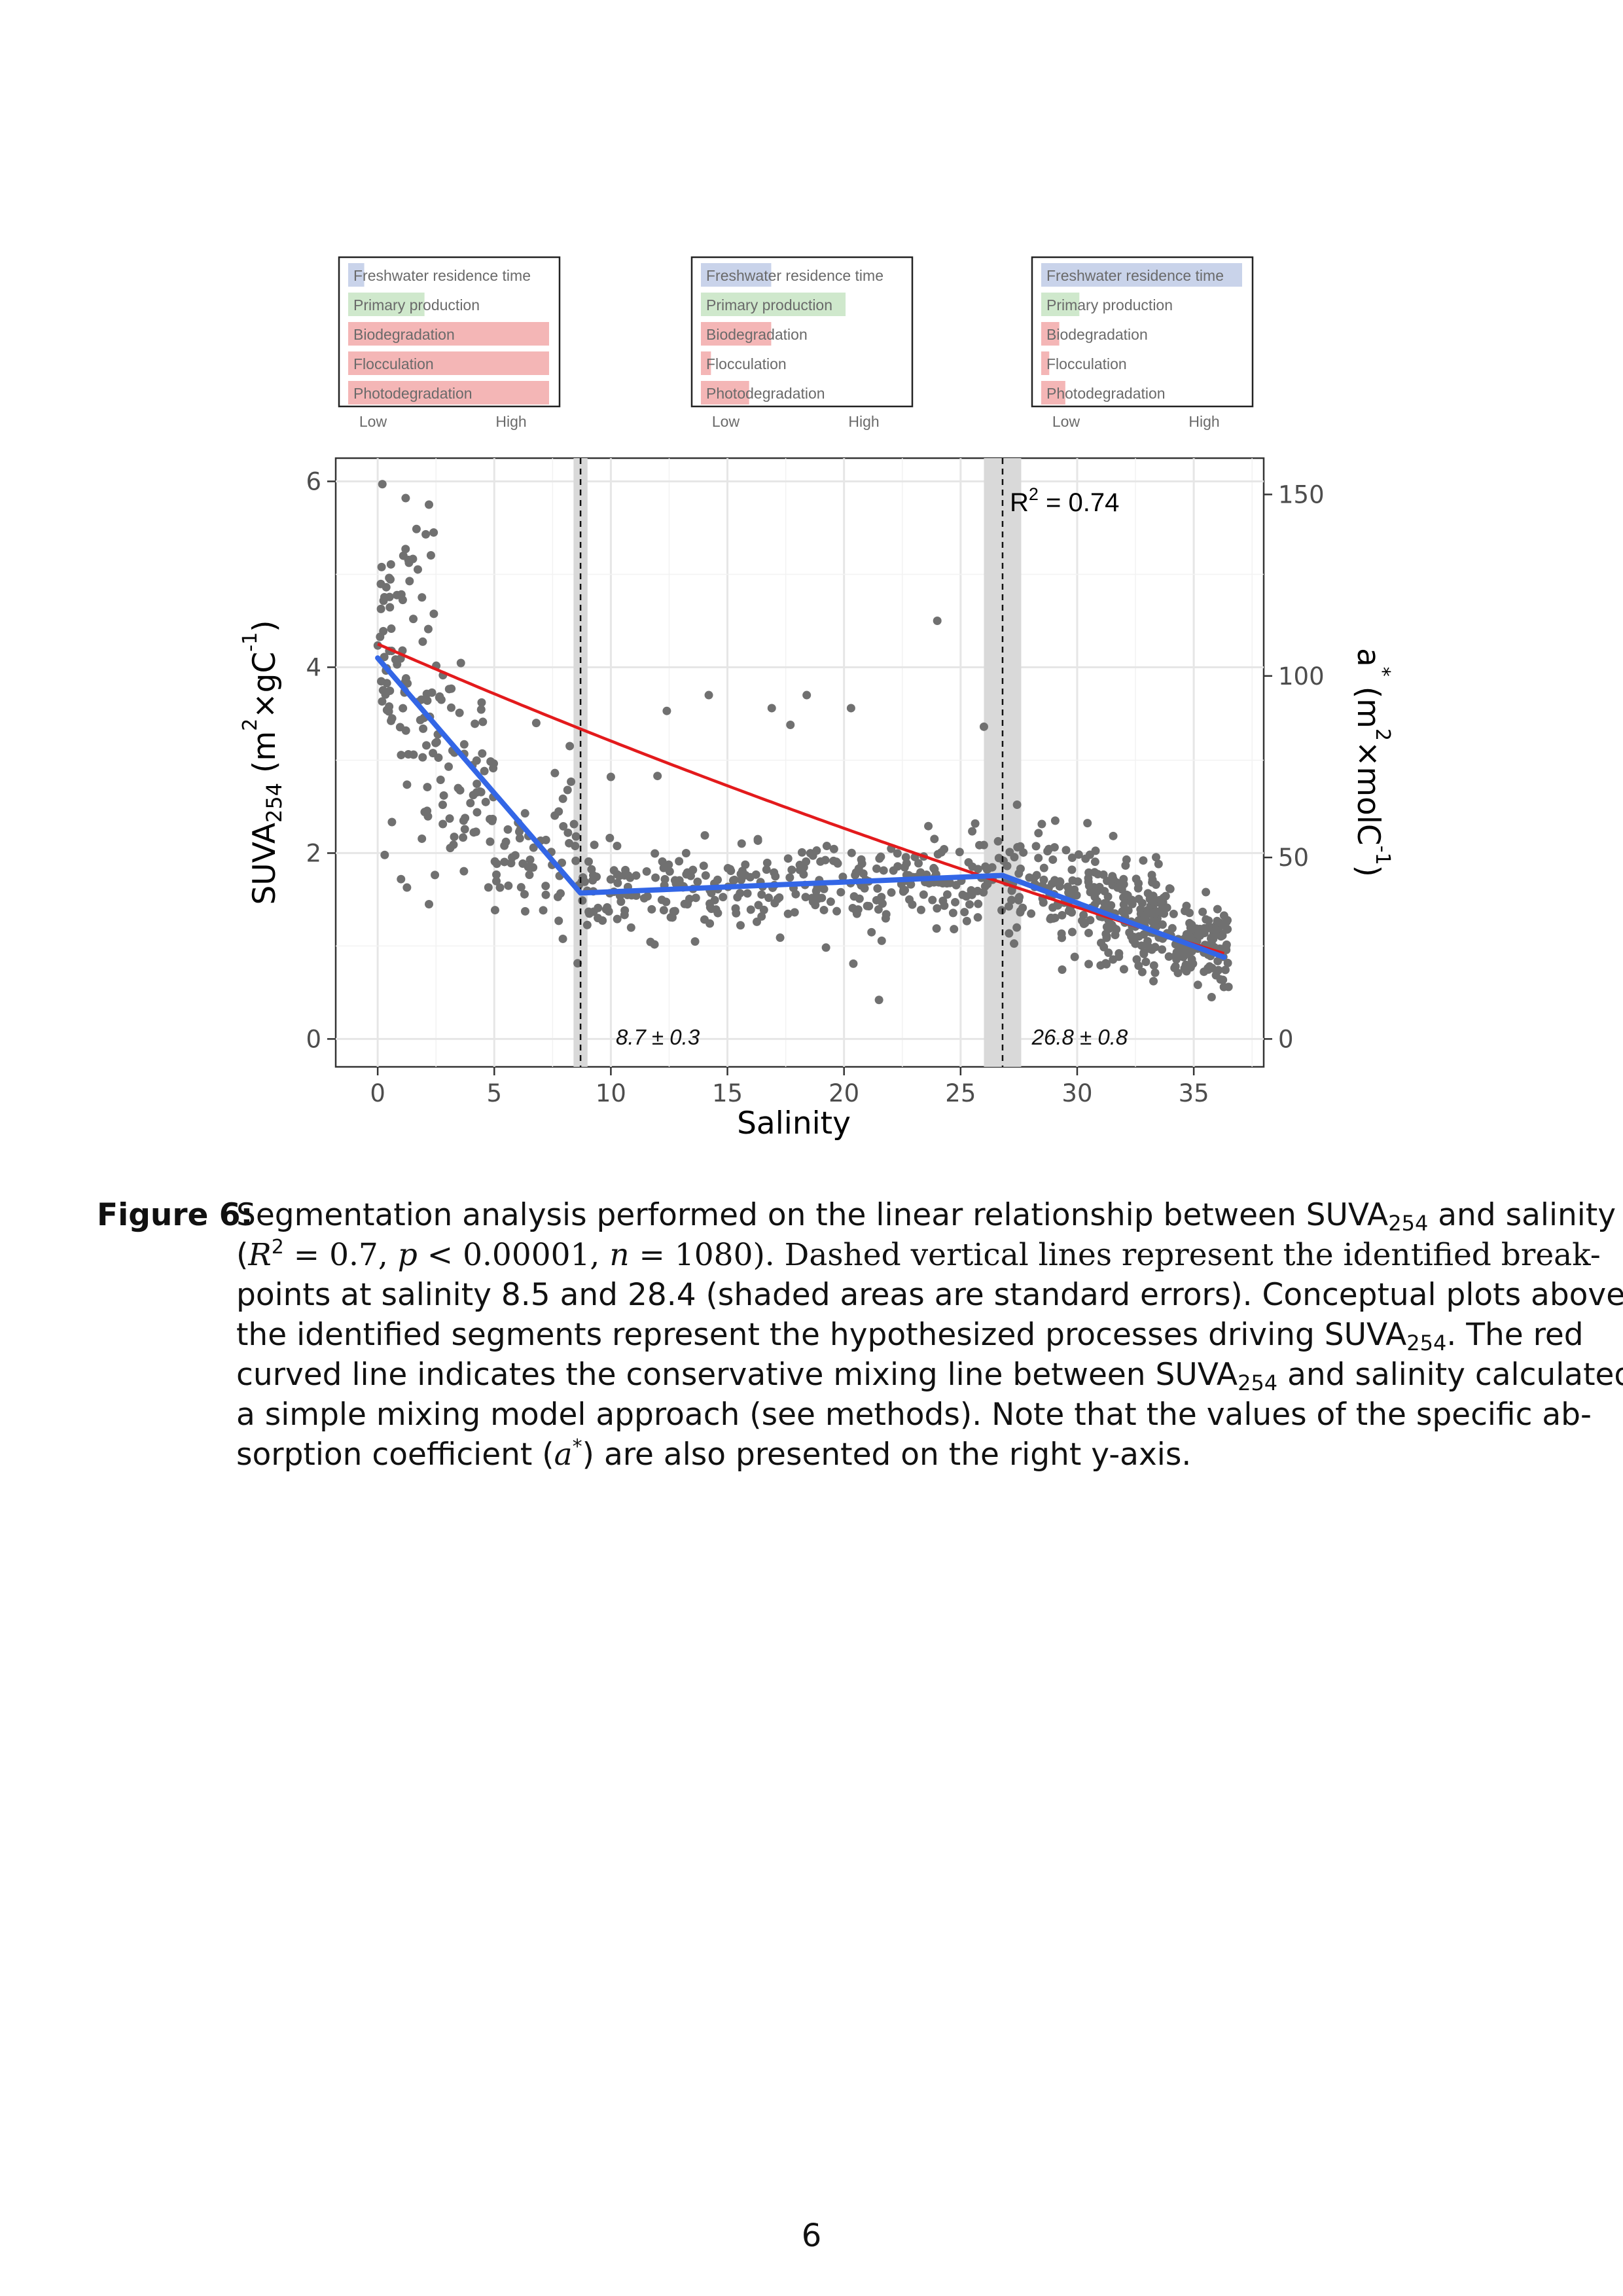  What do you see at coordinates (960, 1093) in the screenshot?
I see `x-tick-label: 25` at bounding box center [960, 1093].